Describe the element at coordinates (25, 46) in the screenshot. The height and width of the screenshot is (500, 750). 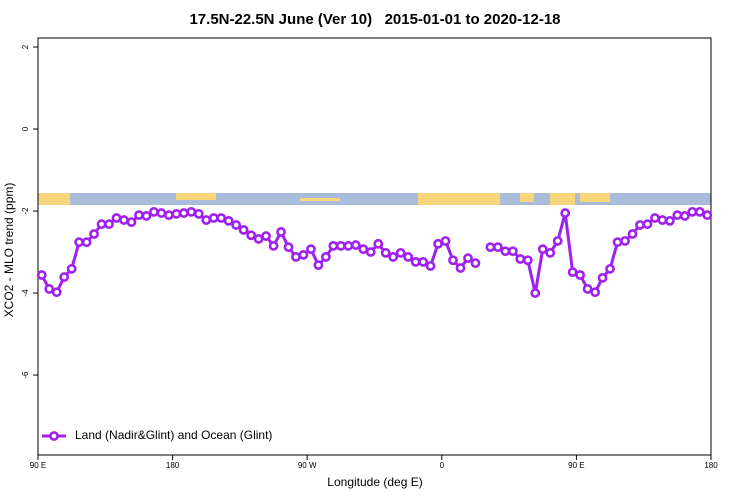
I see `y-tick-label: 2` at that location.